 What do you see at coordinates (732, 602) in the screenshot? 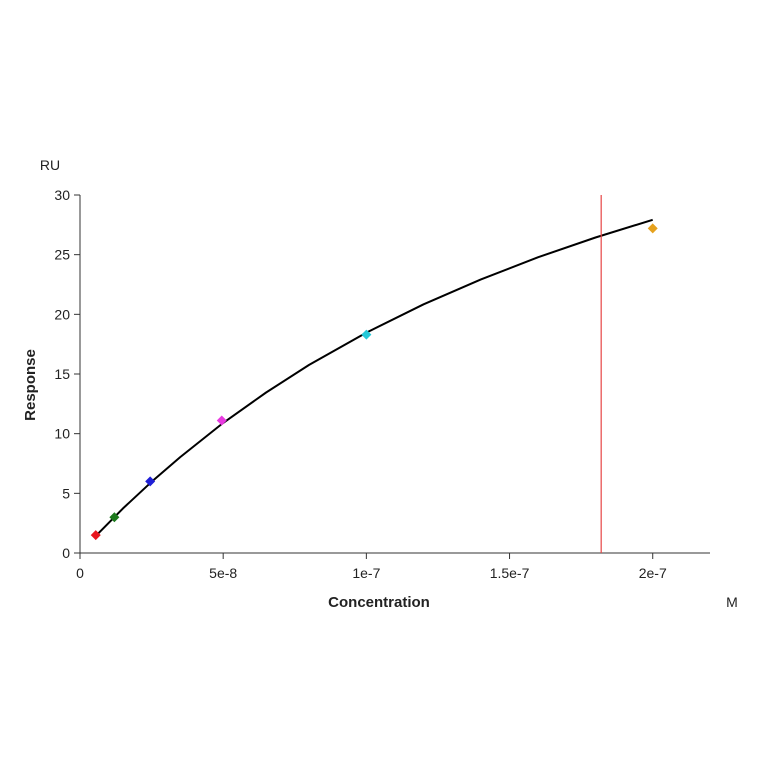
I see `x-unit-label: M` at bounding box center [732, 602].